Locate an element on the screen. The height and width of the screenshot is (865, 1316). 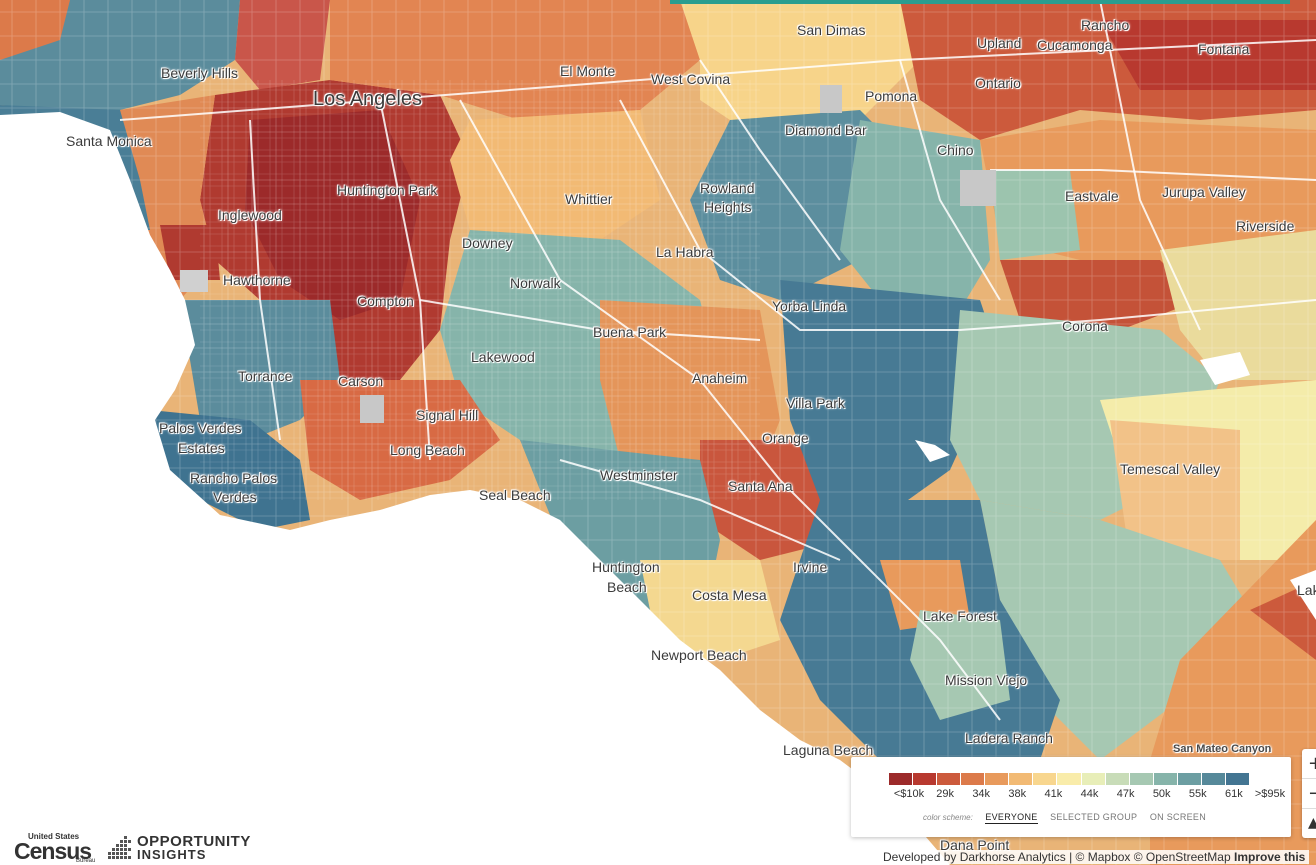
place-label: Estates is located at coordinates (201, 448).